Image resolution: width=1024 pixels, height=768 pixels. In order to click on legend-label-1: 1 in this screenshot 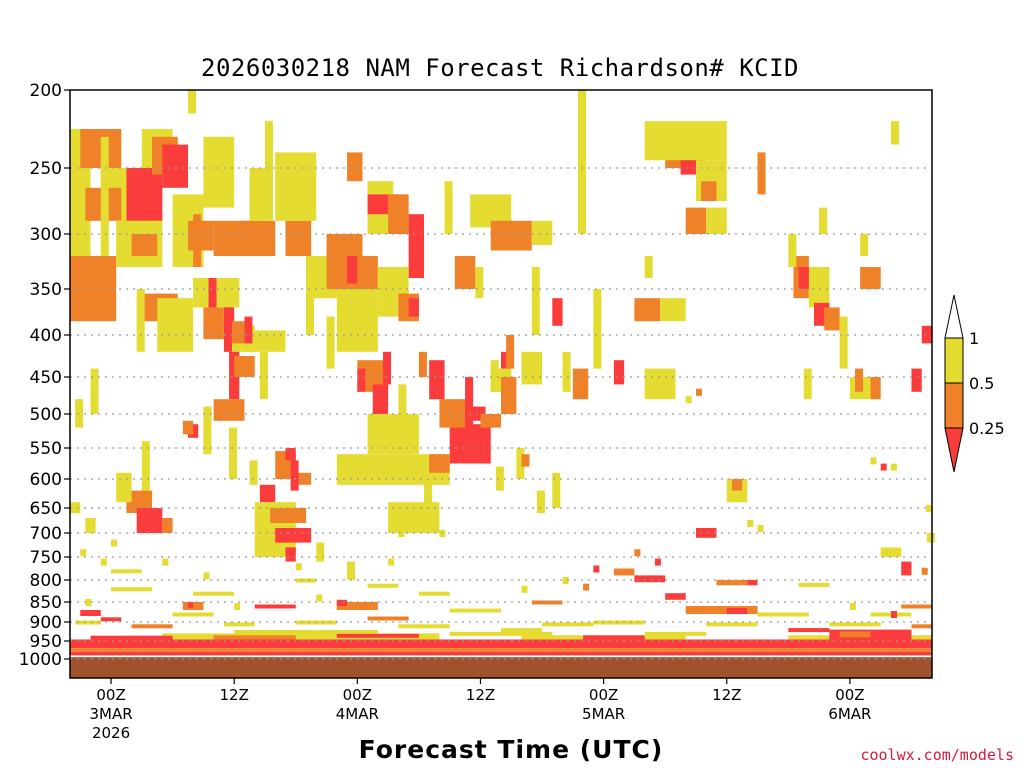, I will do `click(974, 338)`.